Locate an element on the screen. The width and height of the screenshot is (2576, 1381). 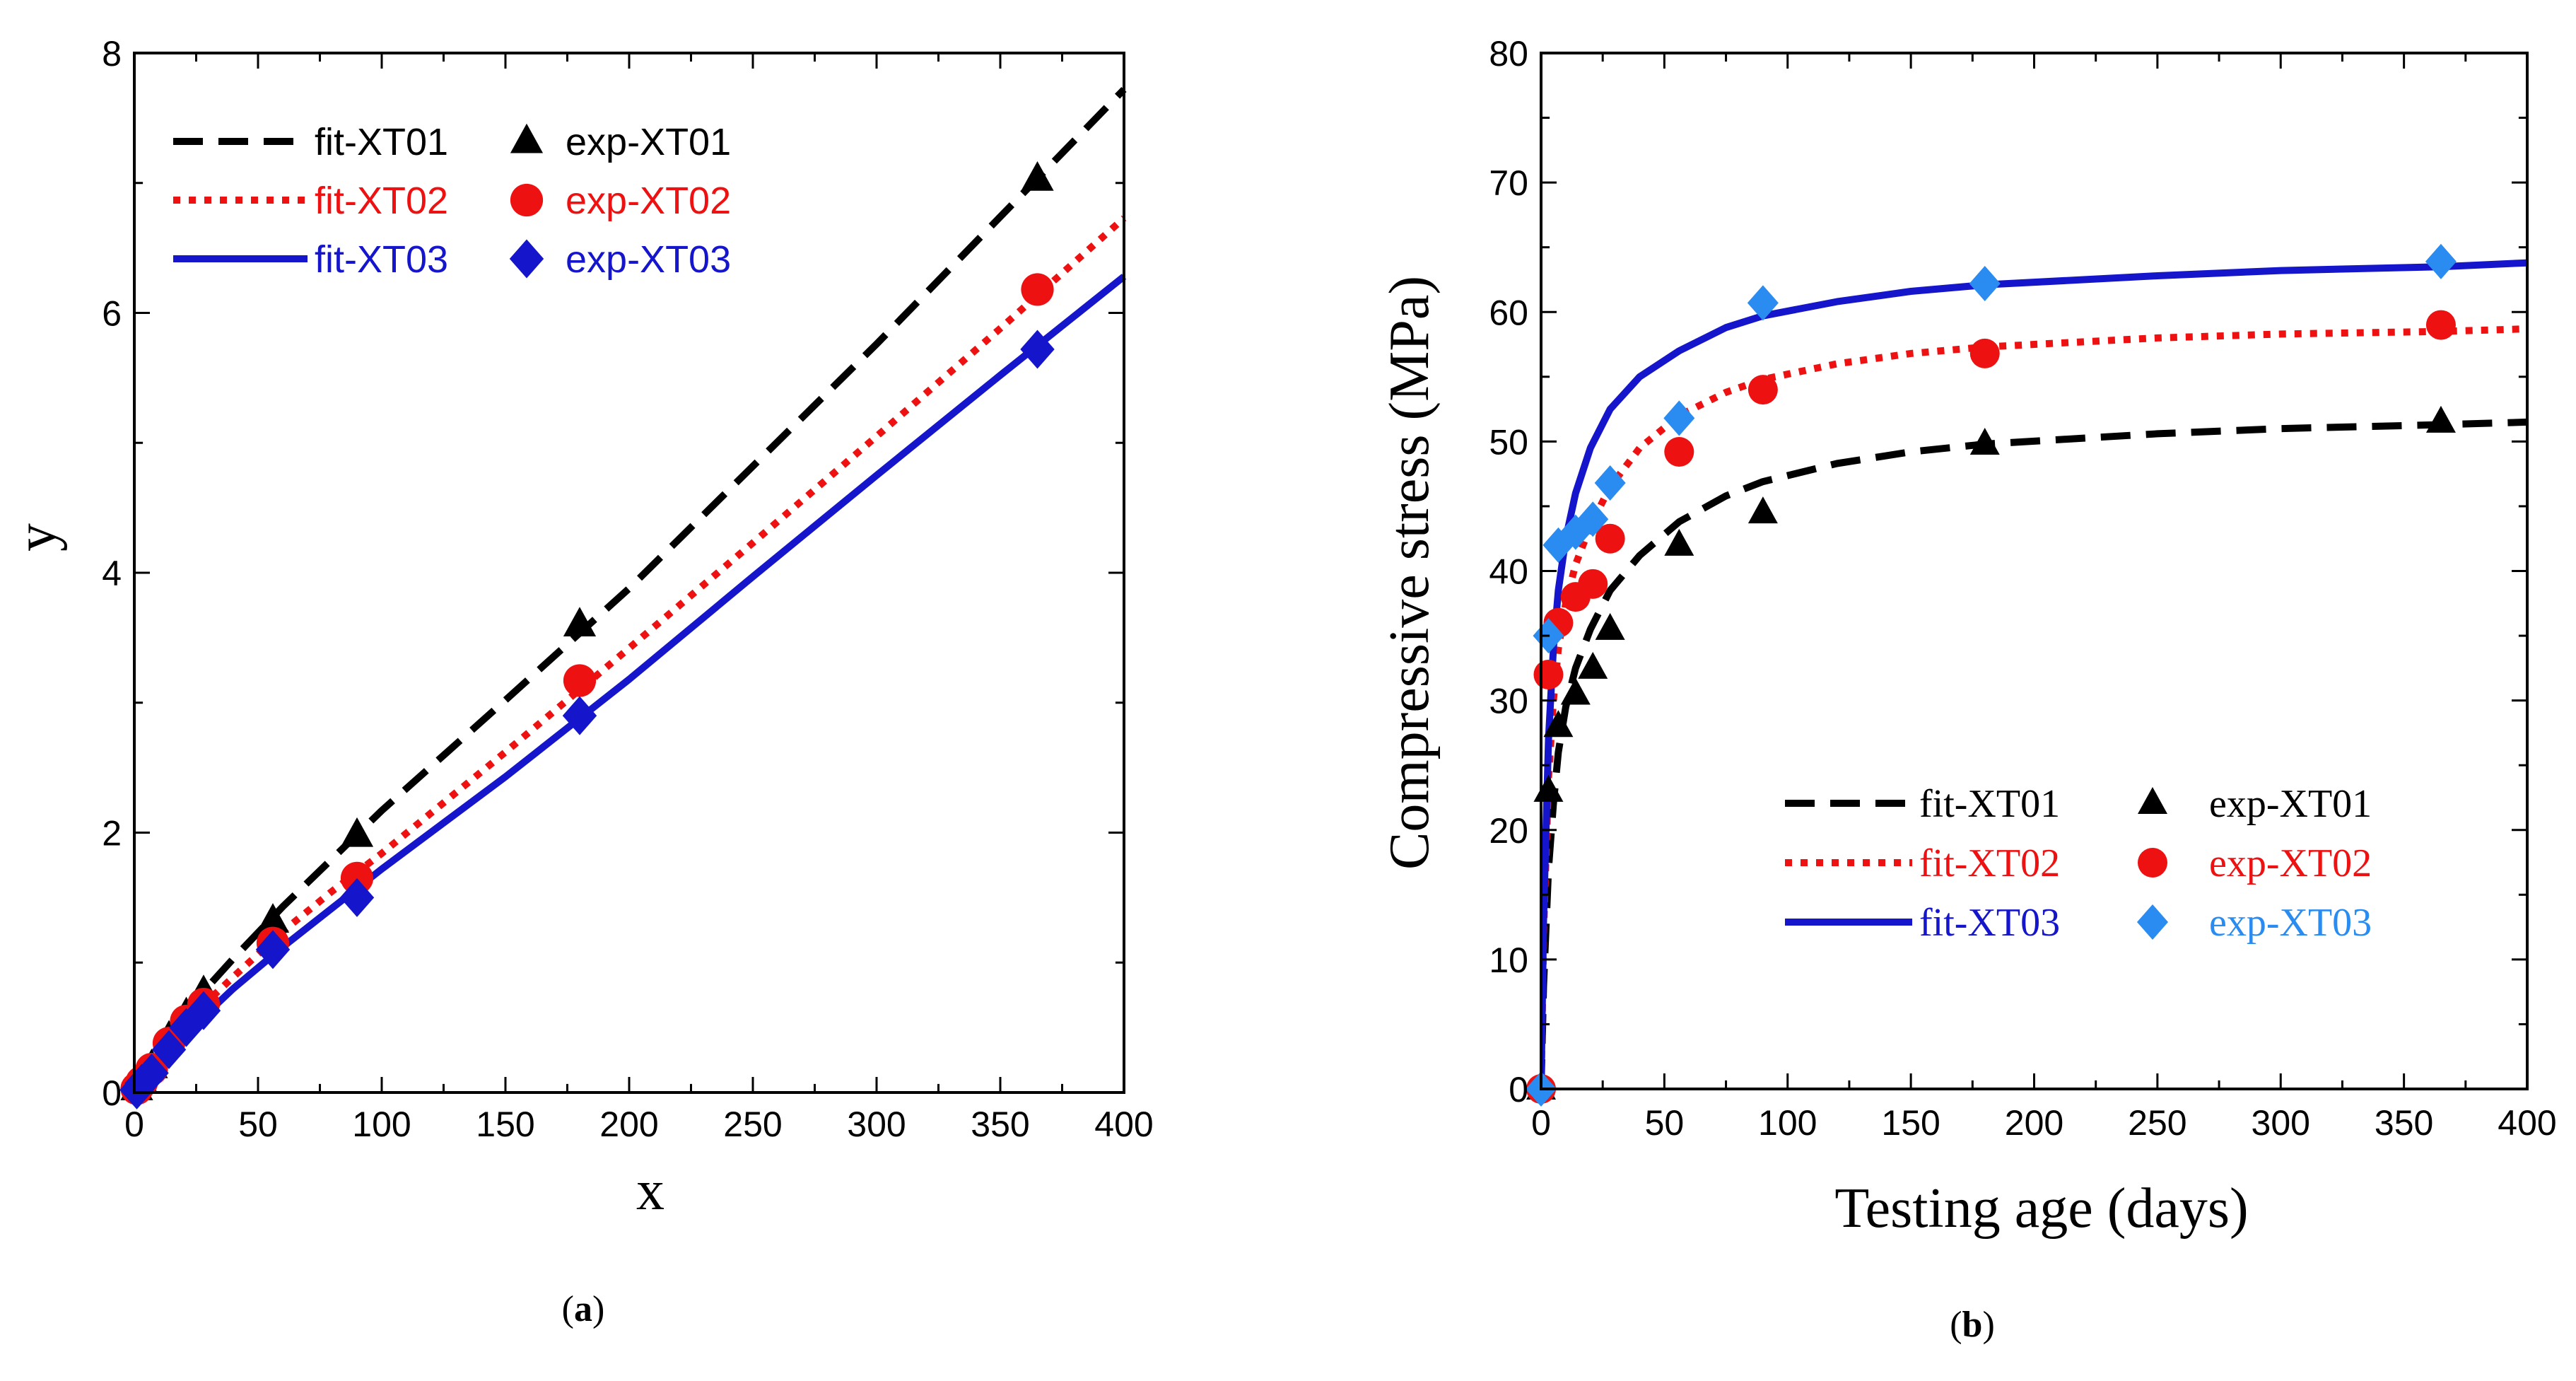
panel-b-caption: (b) is located at coordinates (1973, 1325).